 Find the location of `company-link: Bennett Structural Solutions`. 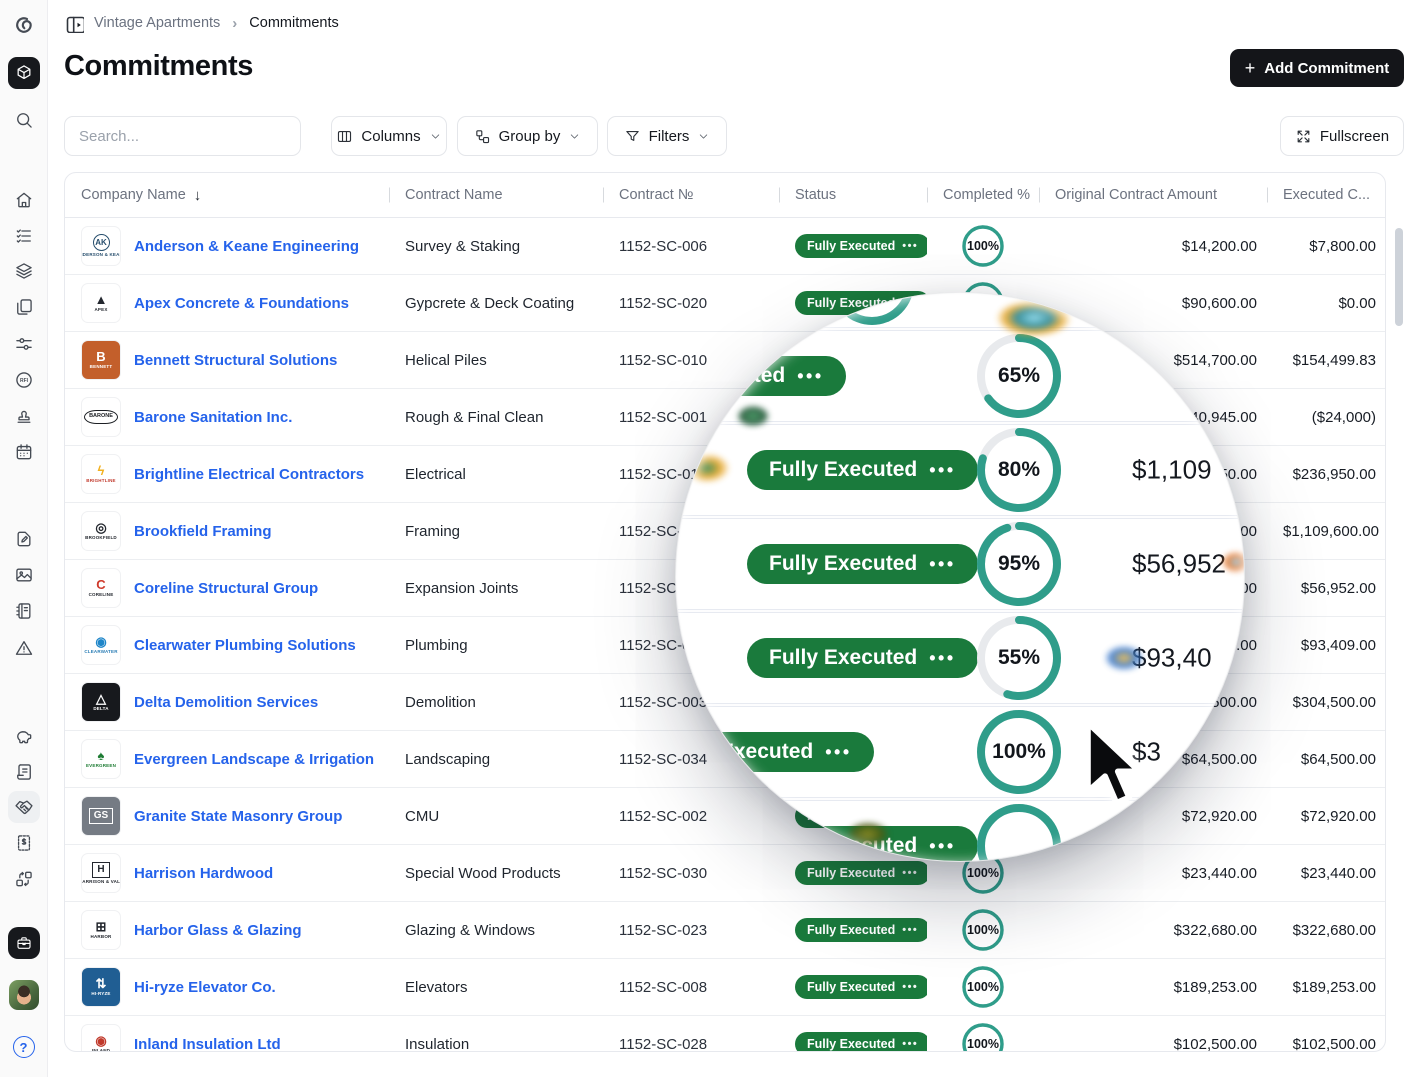

company-link: Bennett Structural Solutions is located at coordinates (236, 360).